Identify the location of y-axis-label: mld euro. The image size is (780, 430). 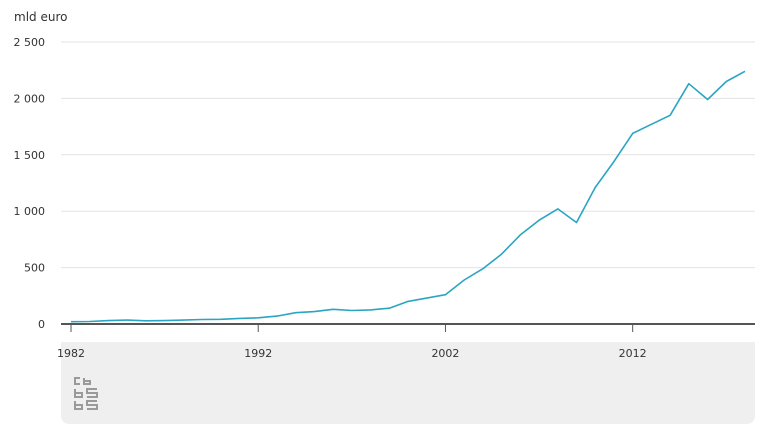
(40, 17).